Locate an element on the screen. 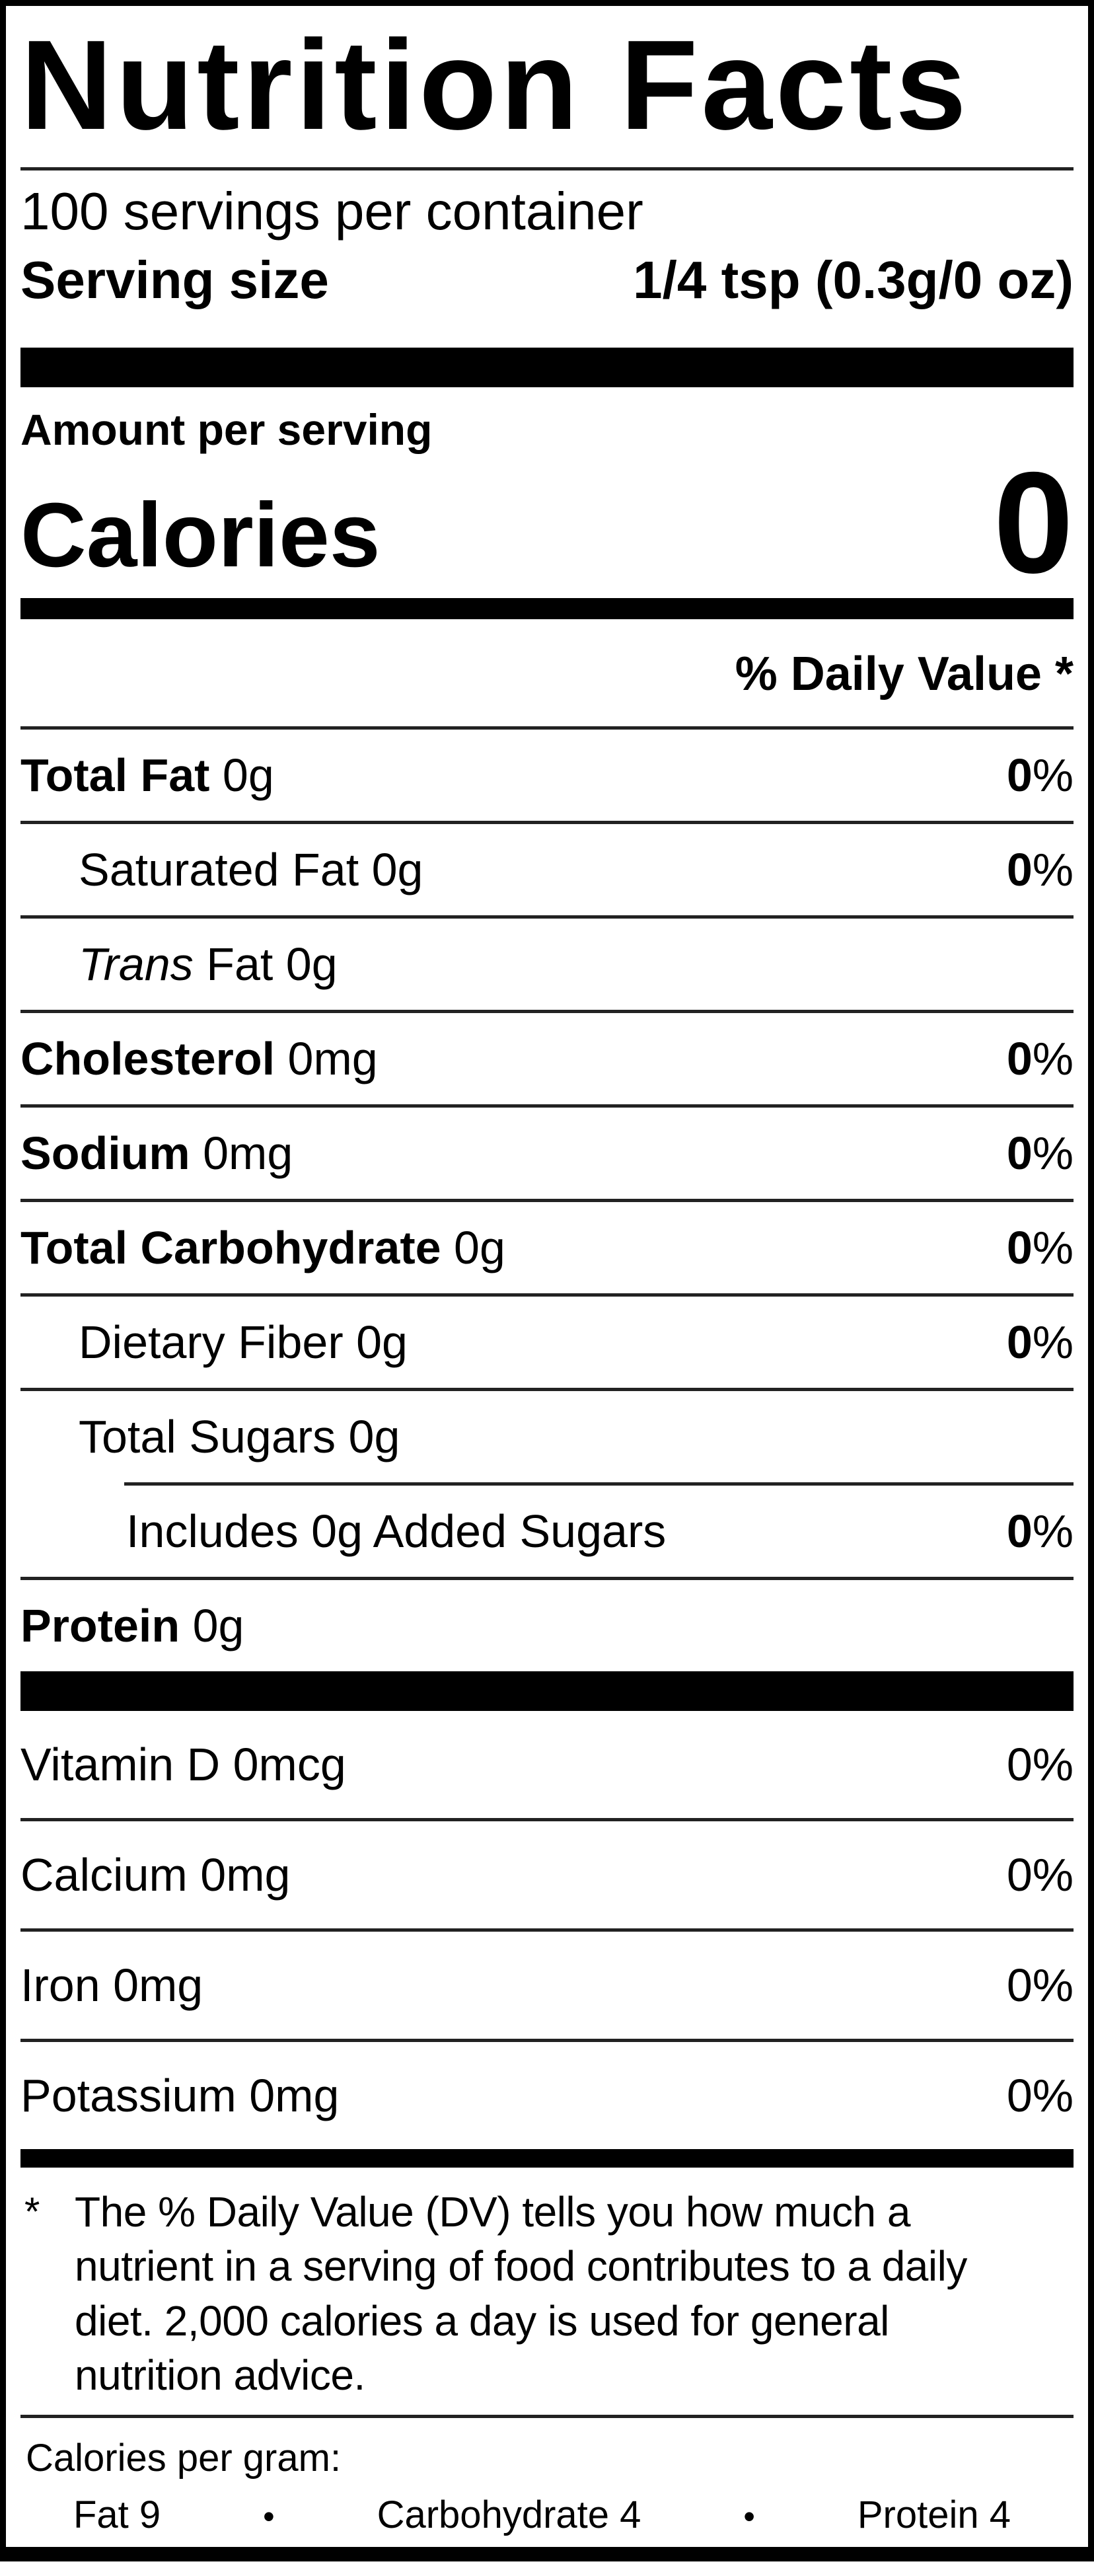  nutrient-name: Protein 0g is located at coordinates (132, 1625).